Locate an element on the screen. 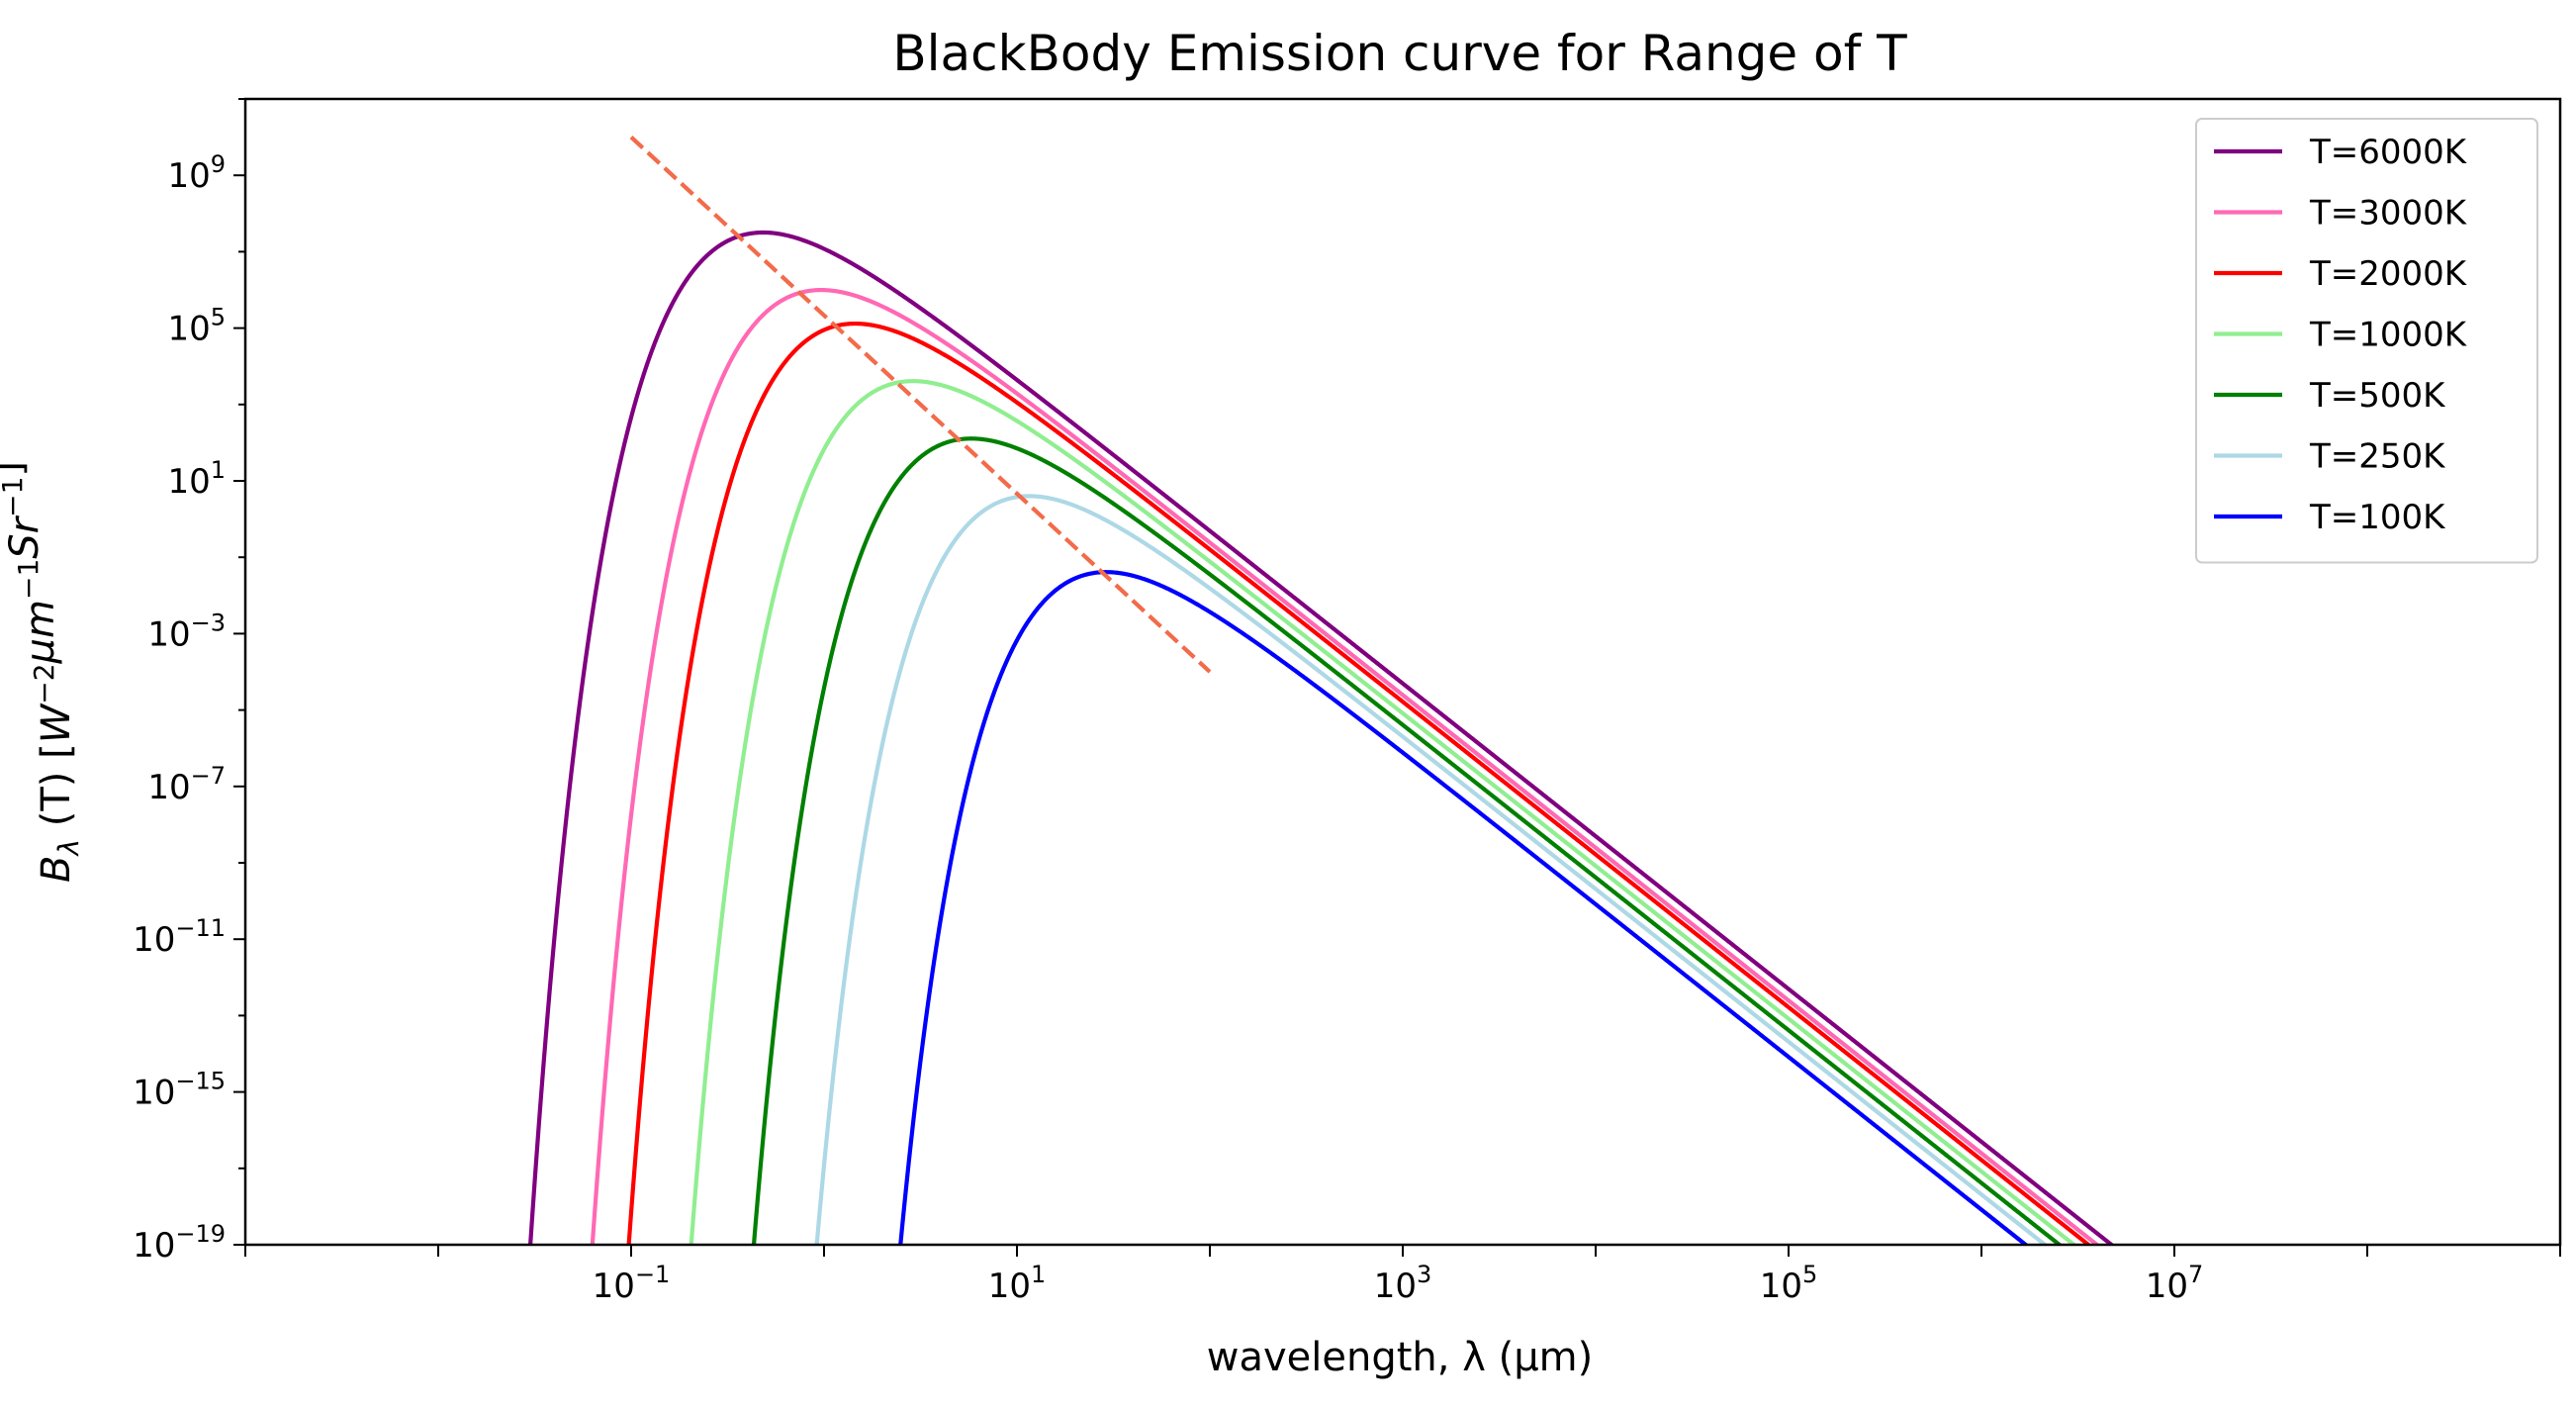 This screenshot has height=1408, width=2576. y-tick-label-3: 10⁻³ is located at coordinates (187, 631).